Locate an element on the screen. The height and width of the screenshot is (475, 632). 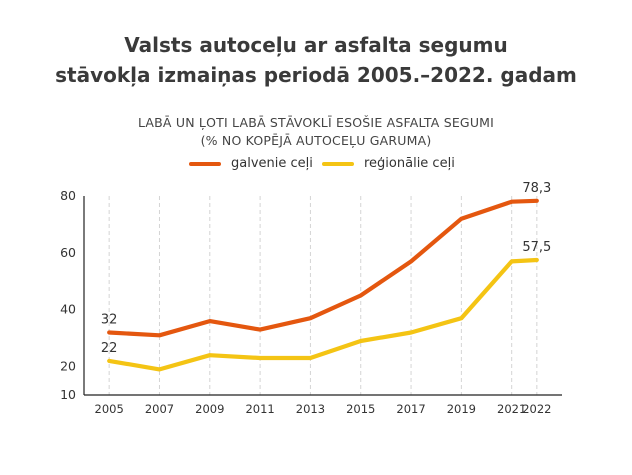
x-tick-label: 2021 is located at coordinates (511, 409).